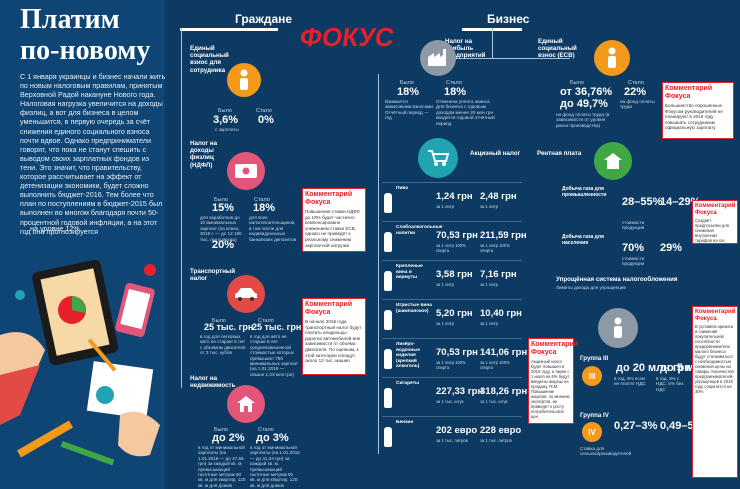  Describe the element at coordinates (636, 426) in the screenshot. I see `simplified-g4-was: 0,27–3%` at that location.